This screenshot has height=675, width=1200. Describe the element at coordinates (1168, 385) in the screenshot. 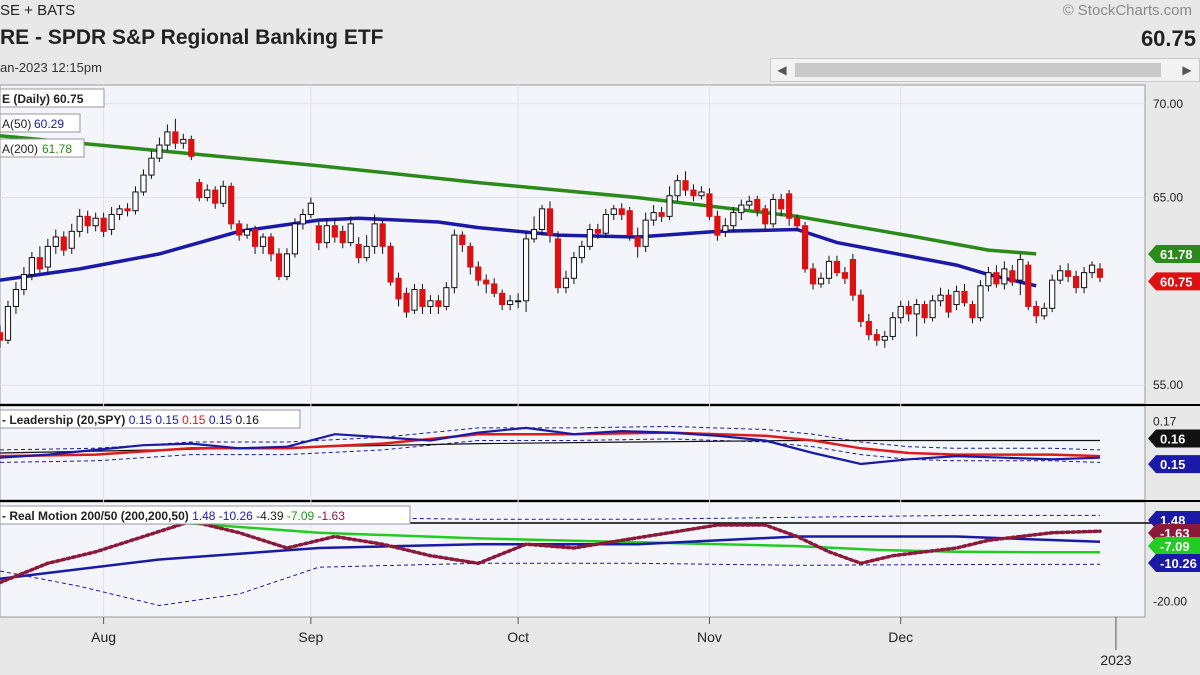

I see `price-tick-label: 55.00` at that location.